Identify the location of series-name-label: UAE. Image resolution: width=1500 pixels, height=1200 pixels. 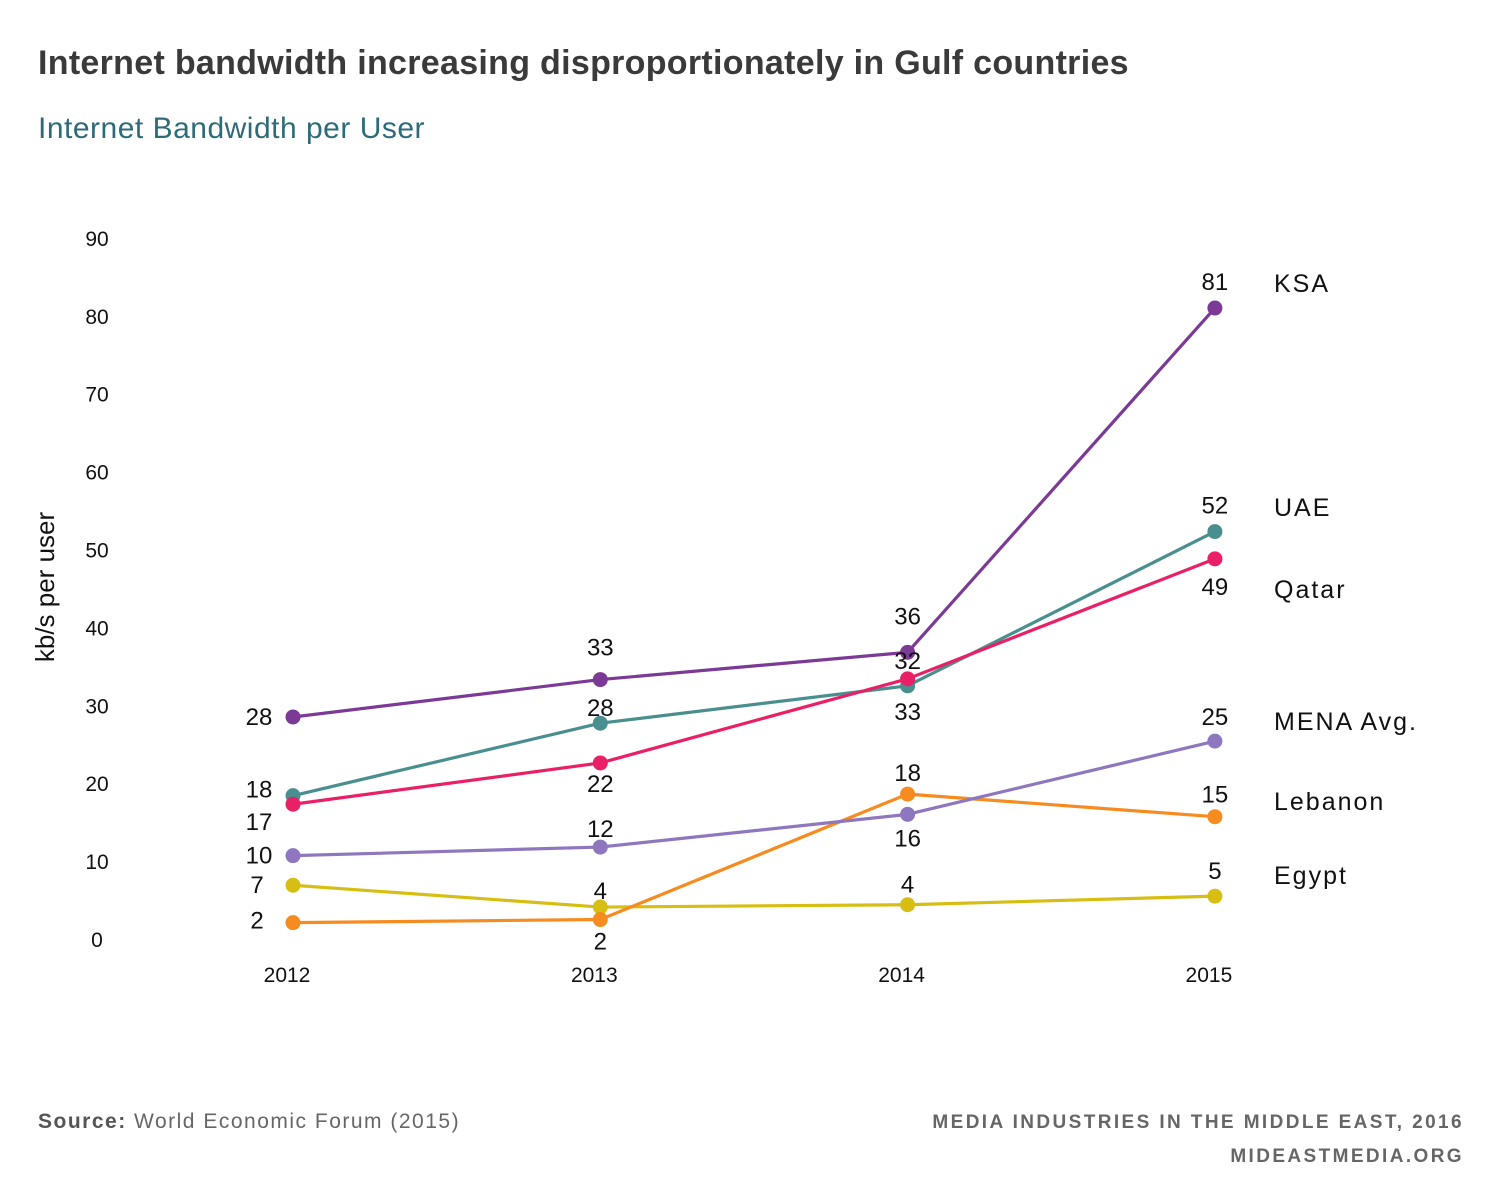
(1302, 508).